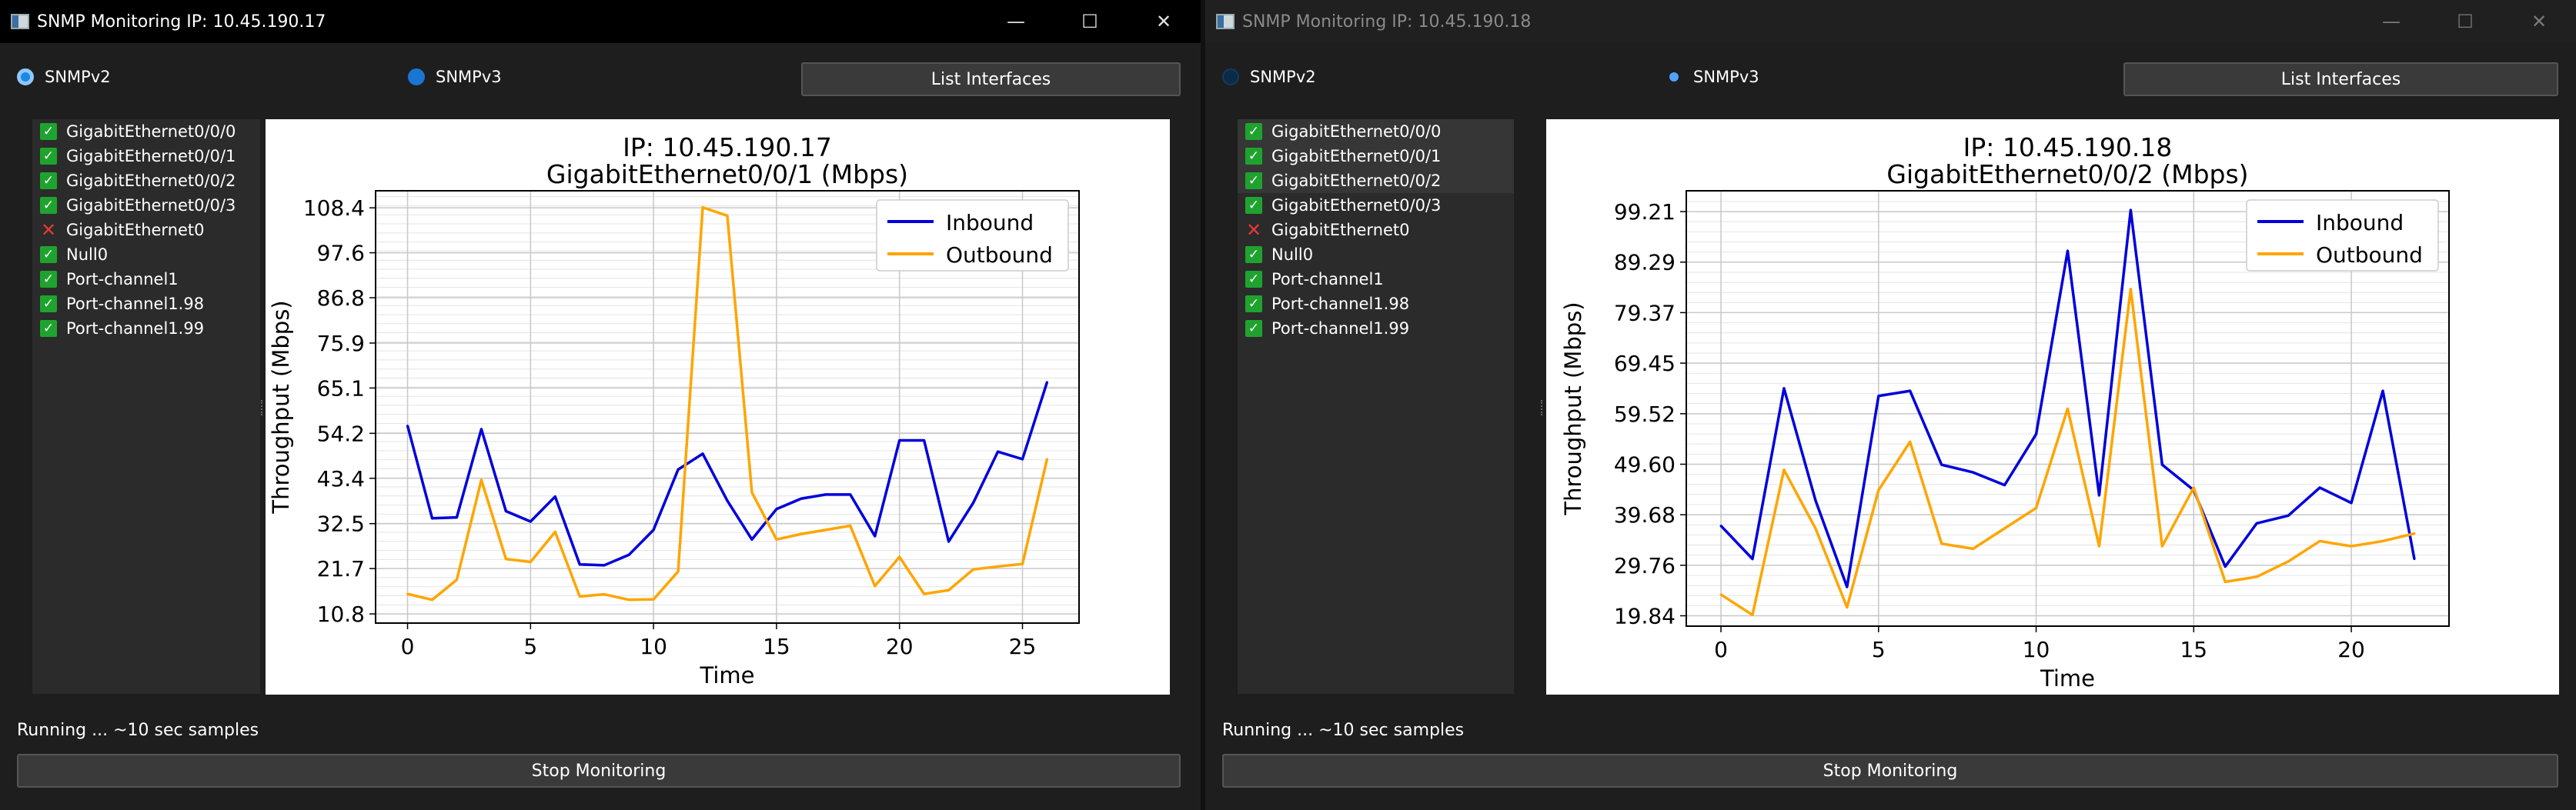 Image resolution: width=2576 pixels, height=810 pixels. I want to click on y-tick-label: 29.76, so click(1645, 565).